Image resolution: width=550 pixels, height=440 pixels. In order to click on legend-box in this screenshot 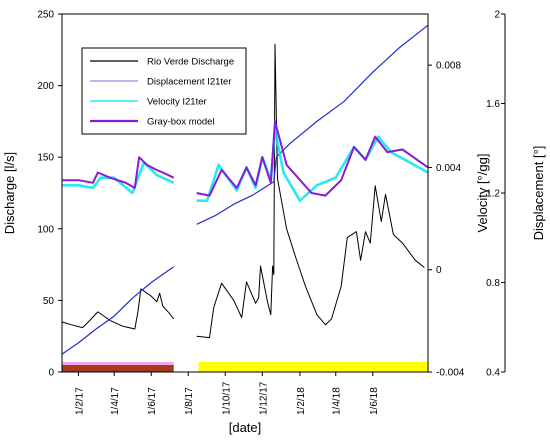, I will do `click(164, 91)`.